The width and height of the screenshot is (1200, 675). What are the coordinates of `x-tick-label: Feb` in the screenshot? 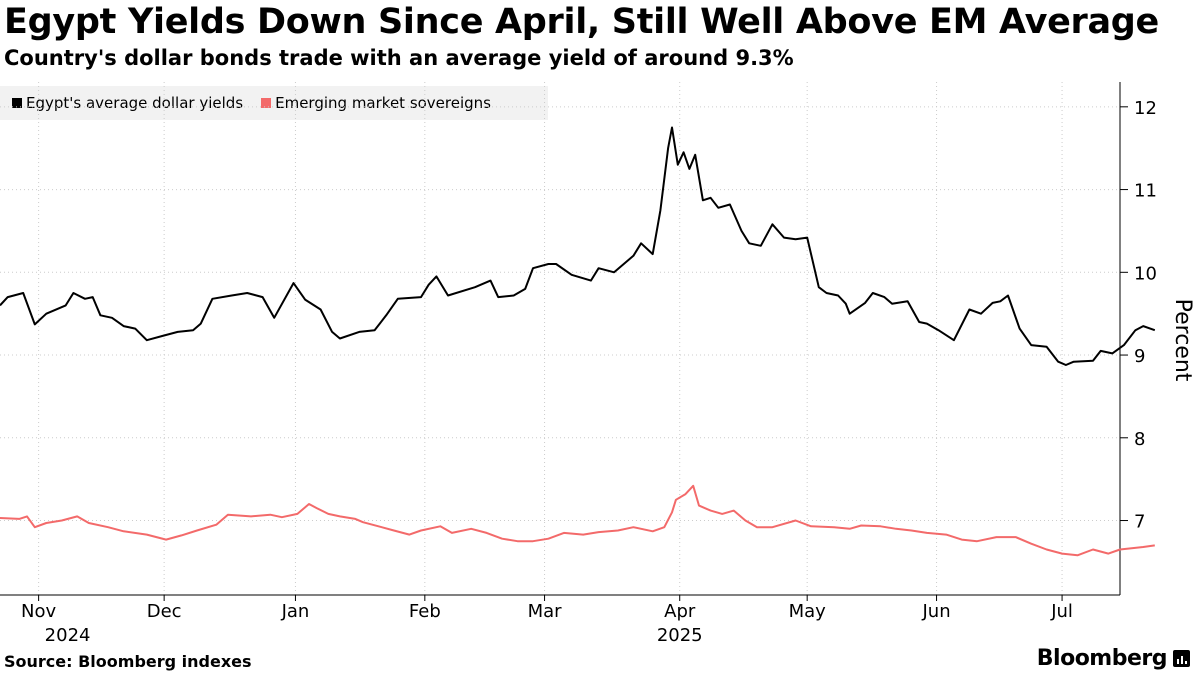 It's located at (425, 611).